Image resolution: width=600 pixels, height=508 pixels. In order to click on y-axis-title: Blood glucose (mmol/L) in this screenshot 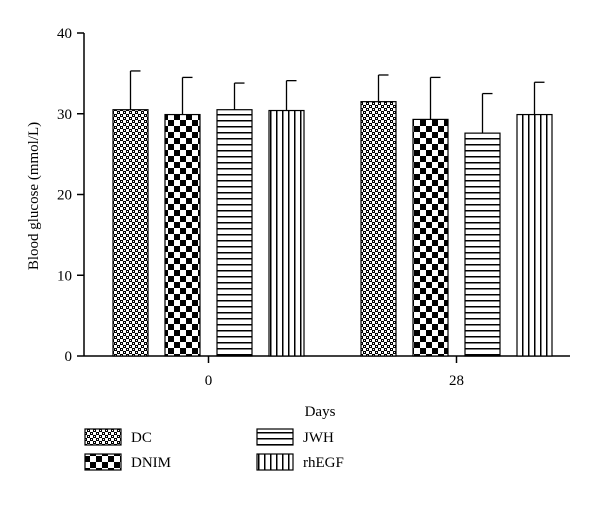, I will do `click(34, 196)`.